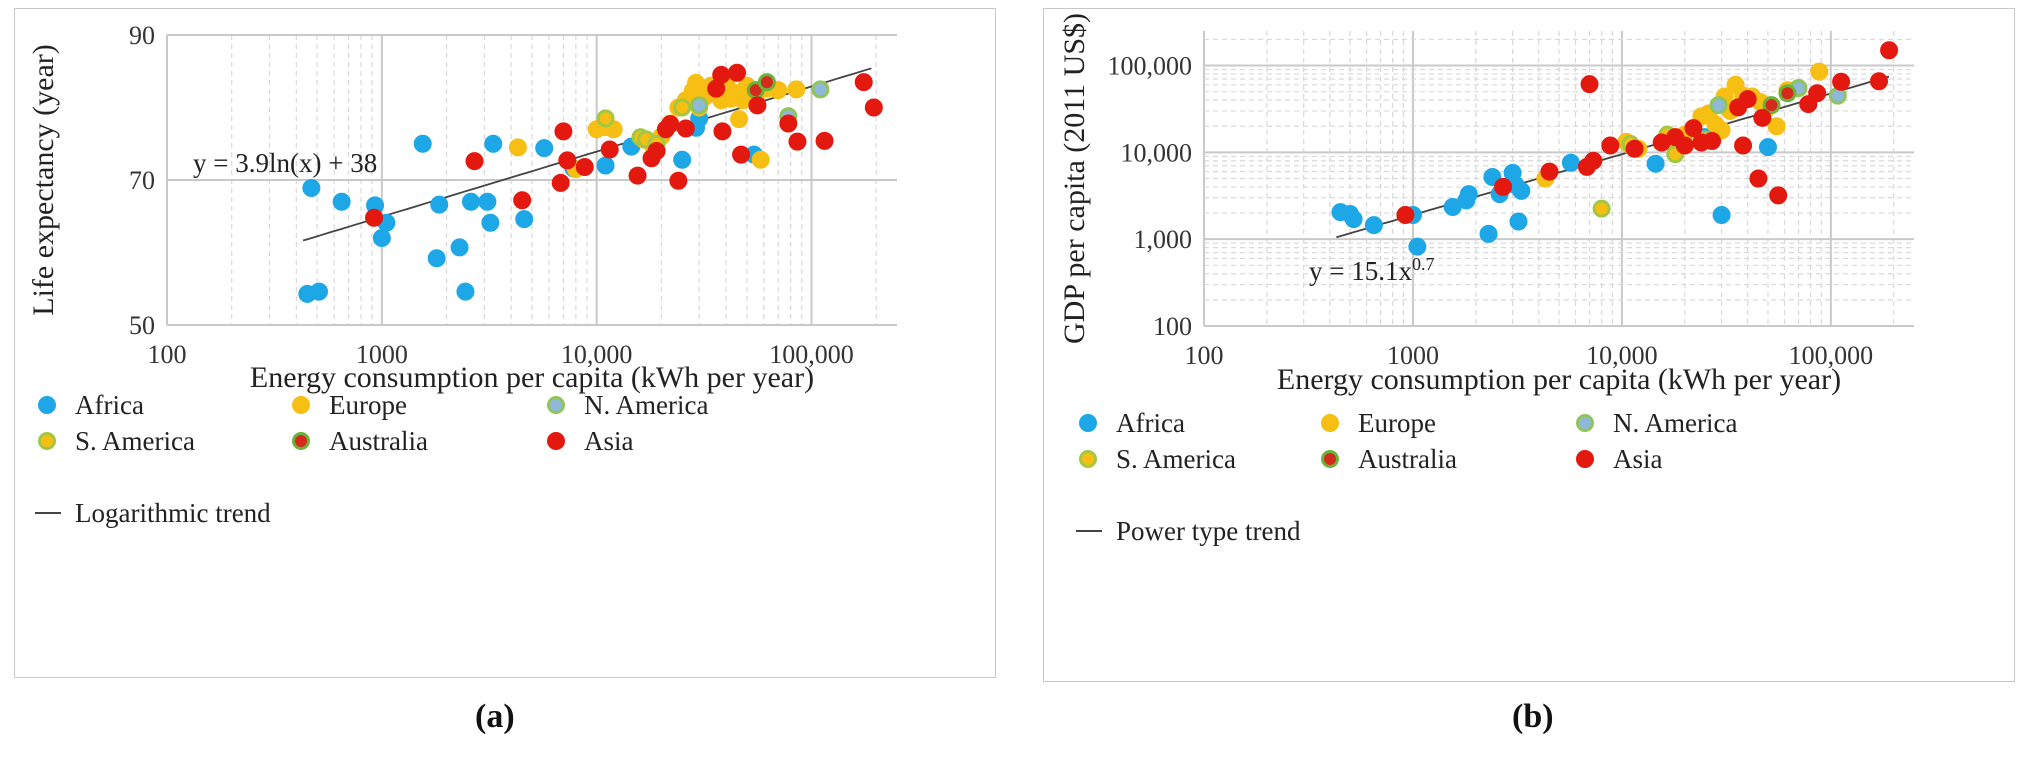 The image size is (2021, 758). I want to click on caption-b: (b), so click(1533, 716).